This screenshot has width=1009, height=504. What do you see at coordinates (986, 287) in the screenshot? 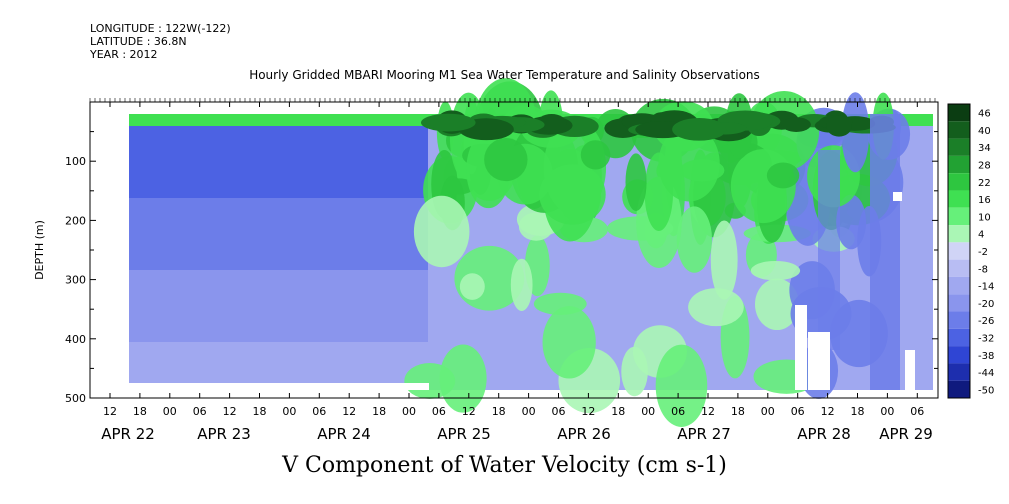
I see `colorbar-label: -14` at bounding box center [986, 287].